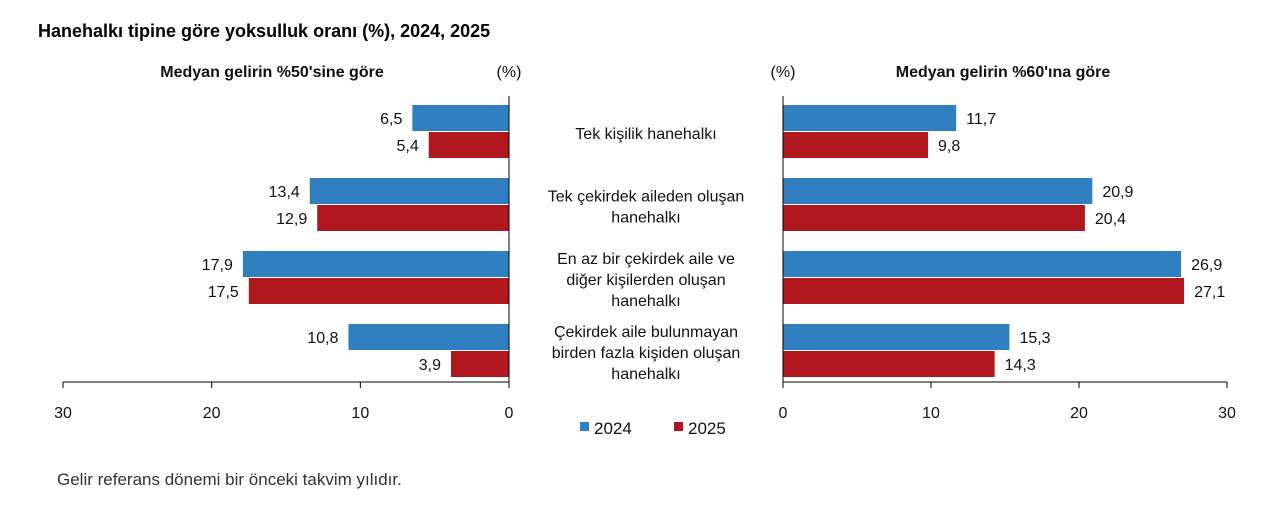 The width and height of the screenshot is (1280, 520). I want to click on data-label-left-2024-1: 6,5, so click(391, 119).